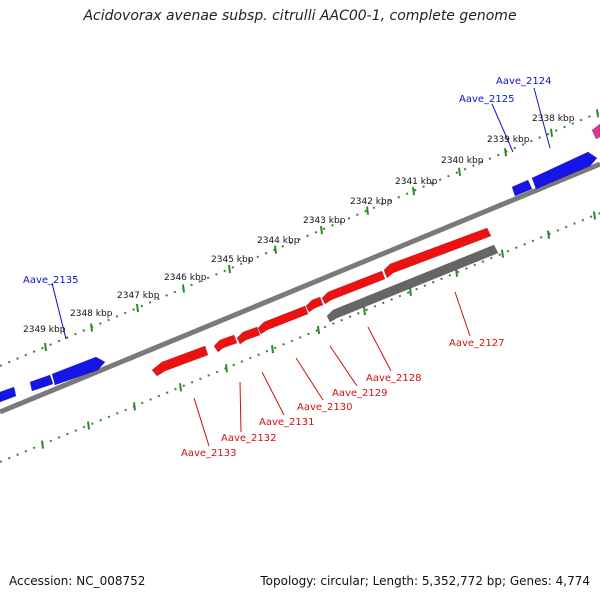 This screenshot has width=600, height=600. What do you see at coordinates (394, 378) in the screenshot?
I see `gene-label-reverse: Aave_2128` at bounding box center [394, 378].